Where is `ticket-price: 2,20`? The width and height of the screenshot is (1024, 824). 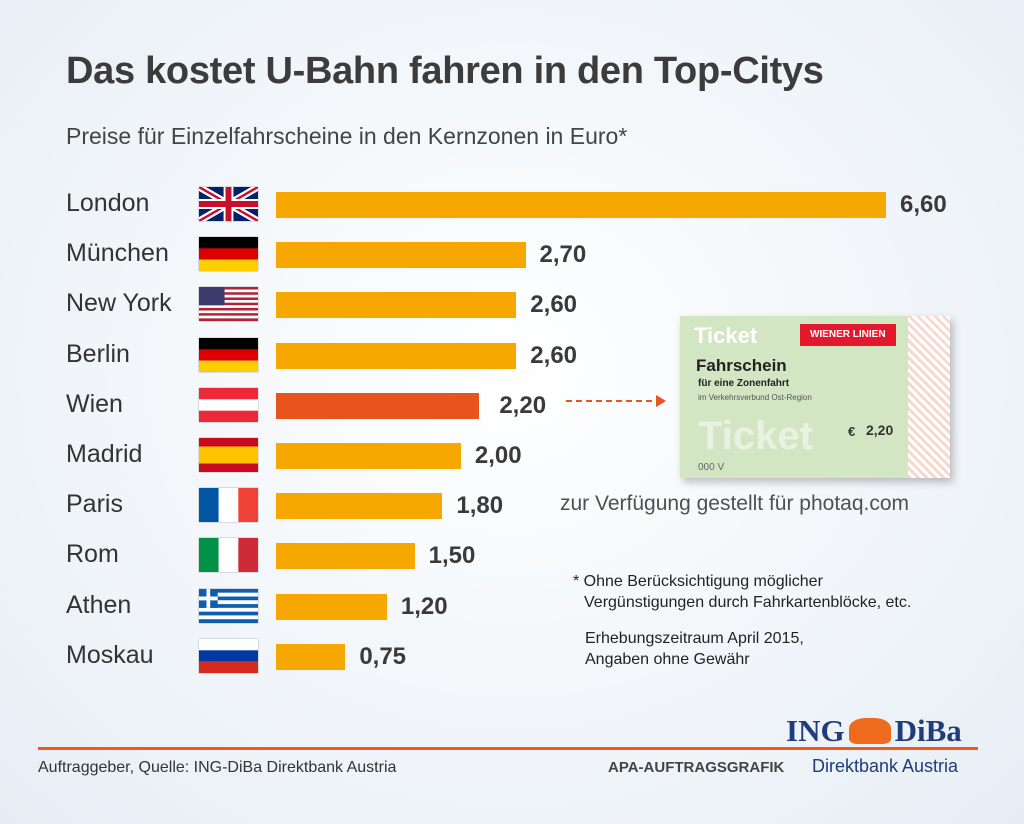
ticket-price: 2,20 is located at coordinates (880, 430).